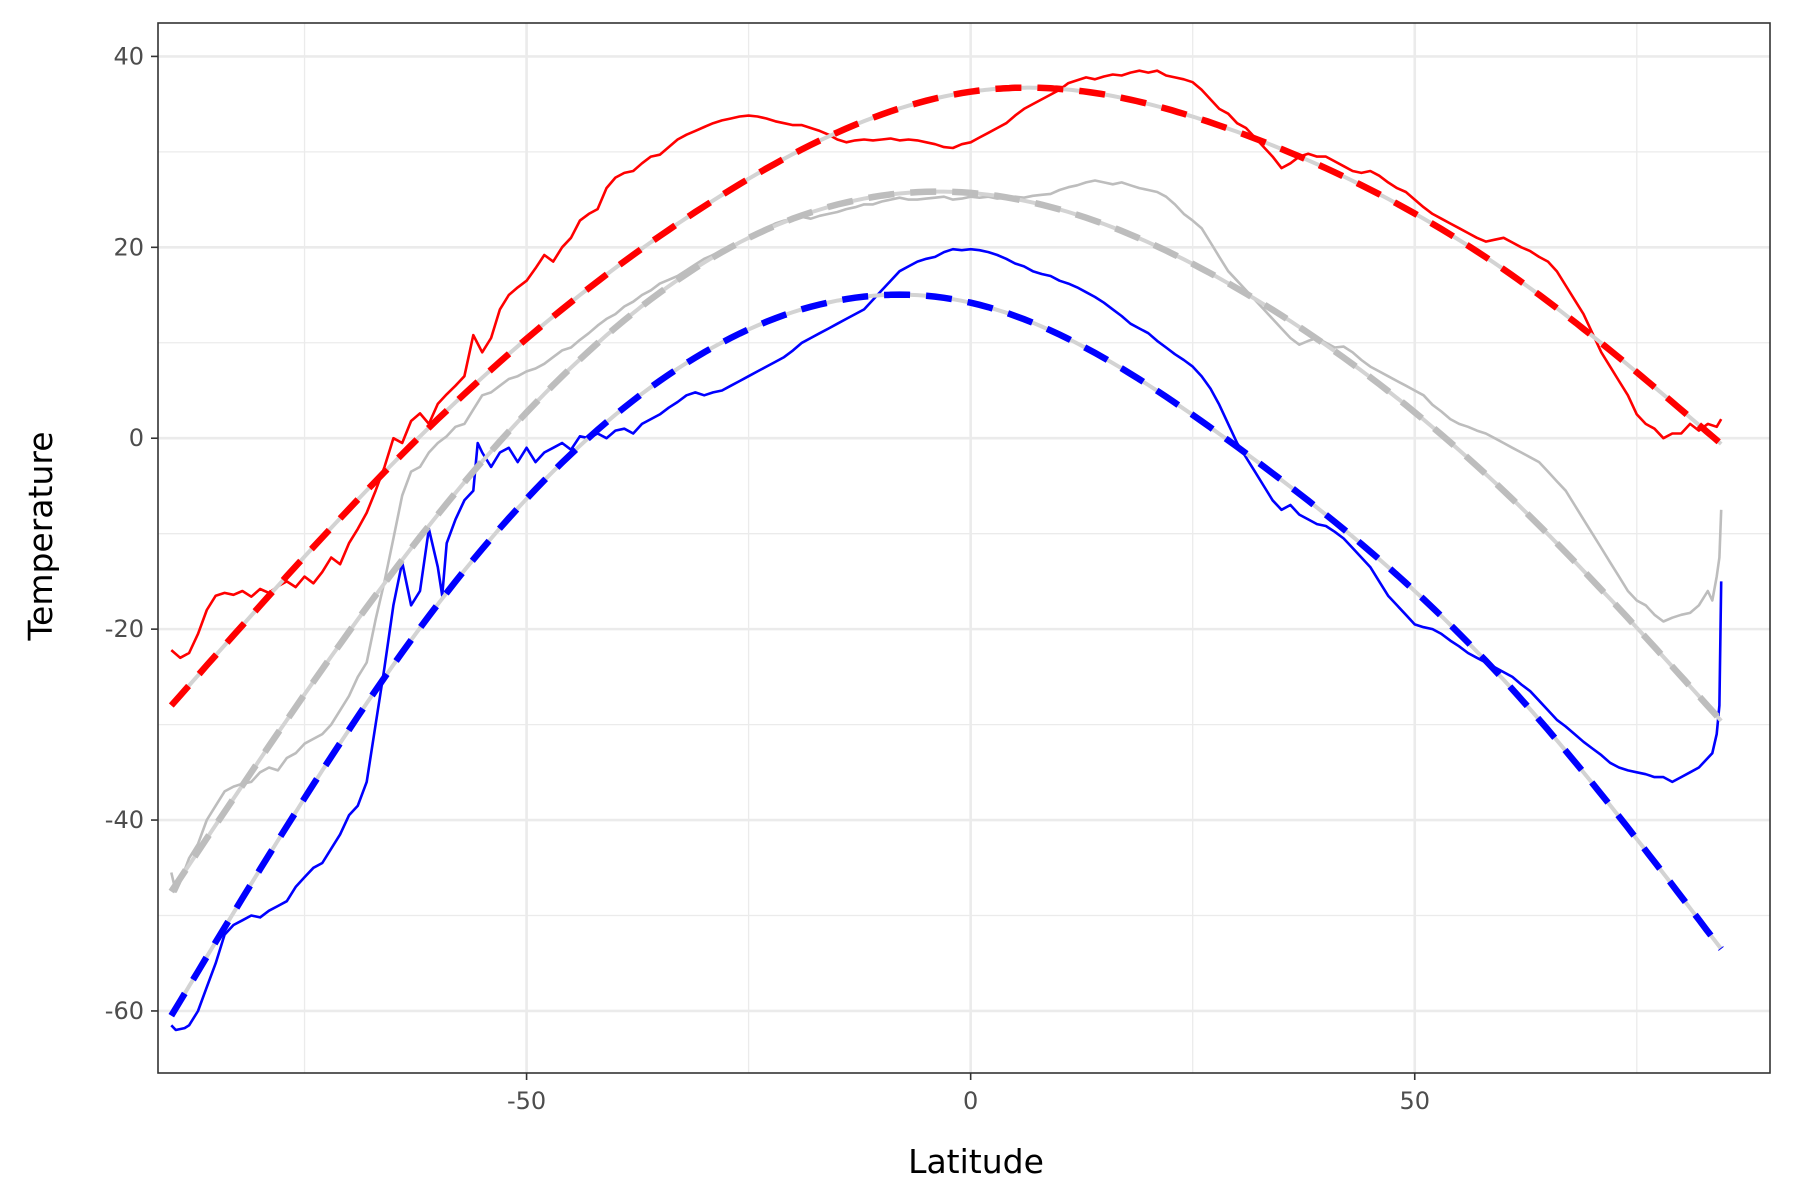  What do you see at coordinates (128, 56) in the screenshot?
I see `y-tick-label: 40` at bounding box center [128, 56].